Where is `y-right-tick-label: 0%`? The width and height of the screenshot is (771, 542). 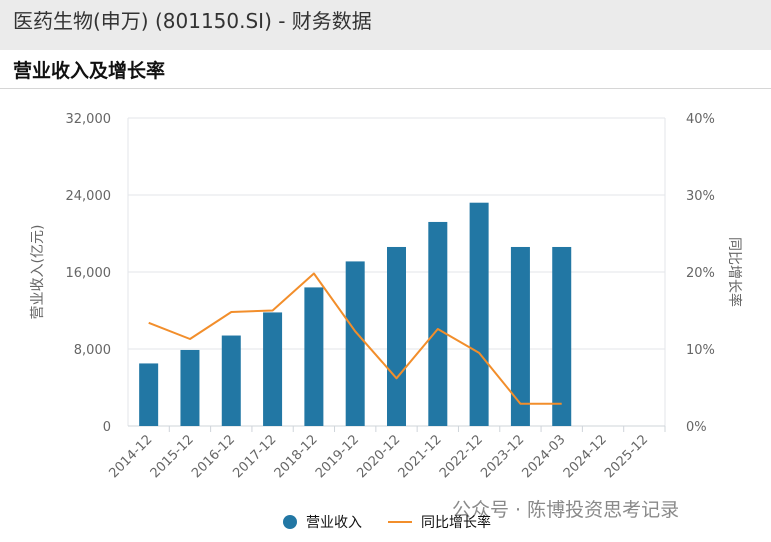
y-right-tick-label: 0% is located at coordinates (696, 427).